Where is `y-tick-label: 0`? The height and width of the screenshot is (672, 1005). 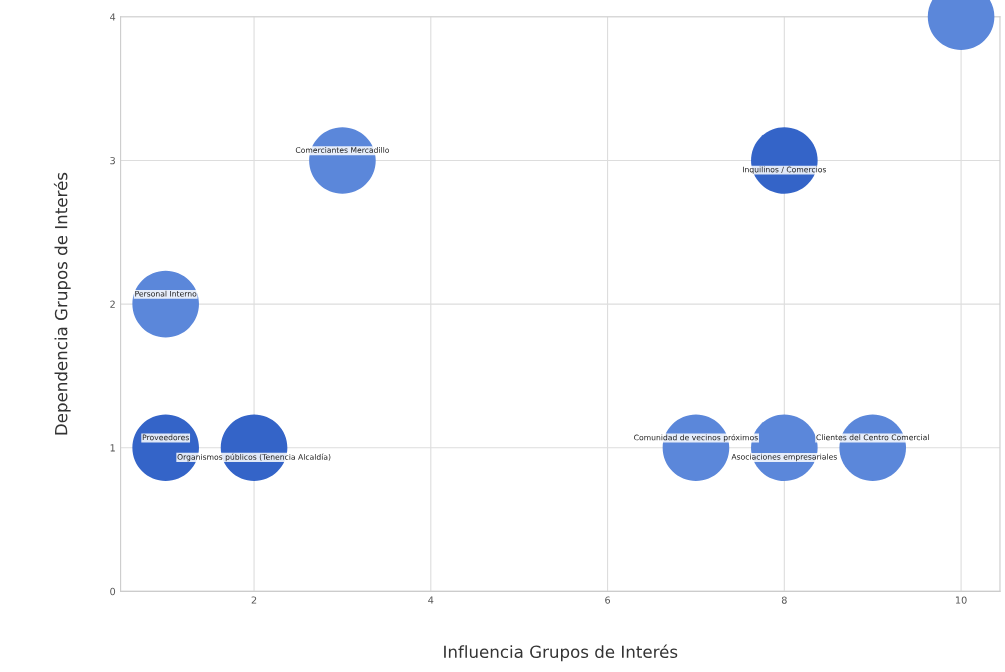 y-tick-label: 0 is located at coordinates (113, 591).